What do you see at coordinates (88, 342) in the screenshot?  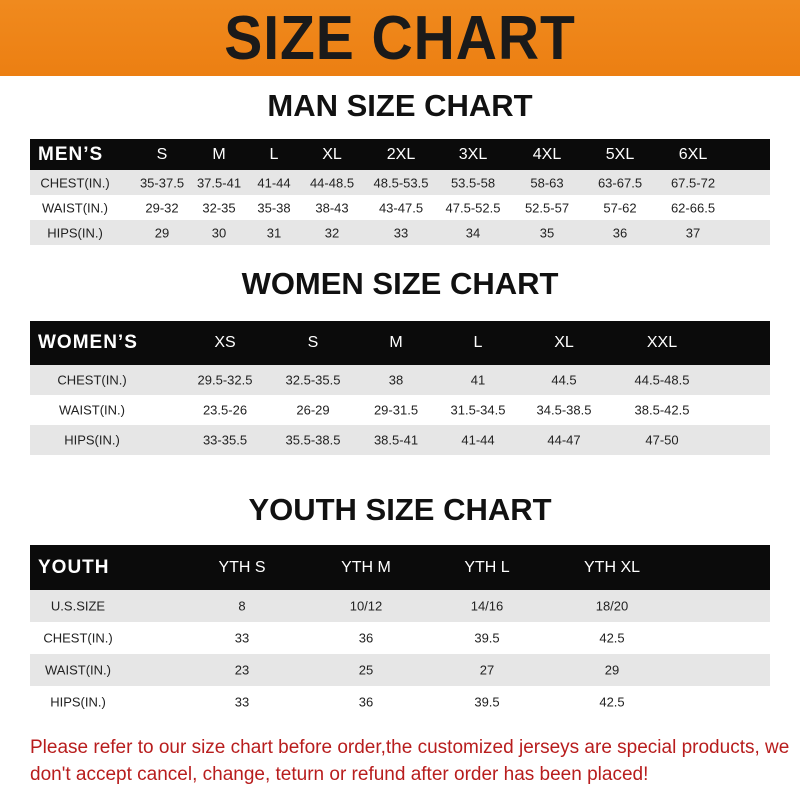 I see `row-label: WOMEN’S` at bounding box center [88, 342].